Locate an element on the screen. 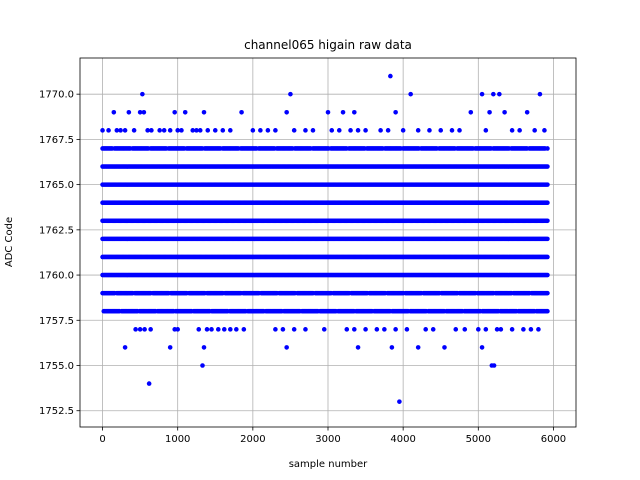 The width and height of the screenshot is (640, 480). x-tick-label: 6000 is located at coordinates (553, 439).